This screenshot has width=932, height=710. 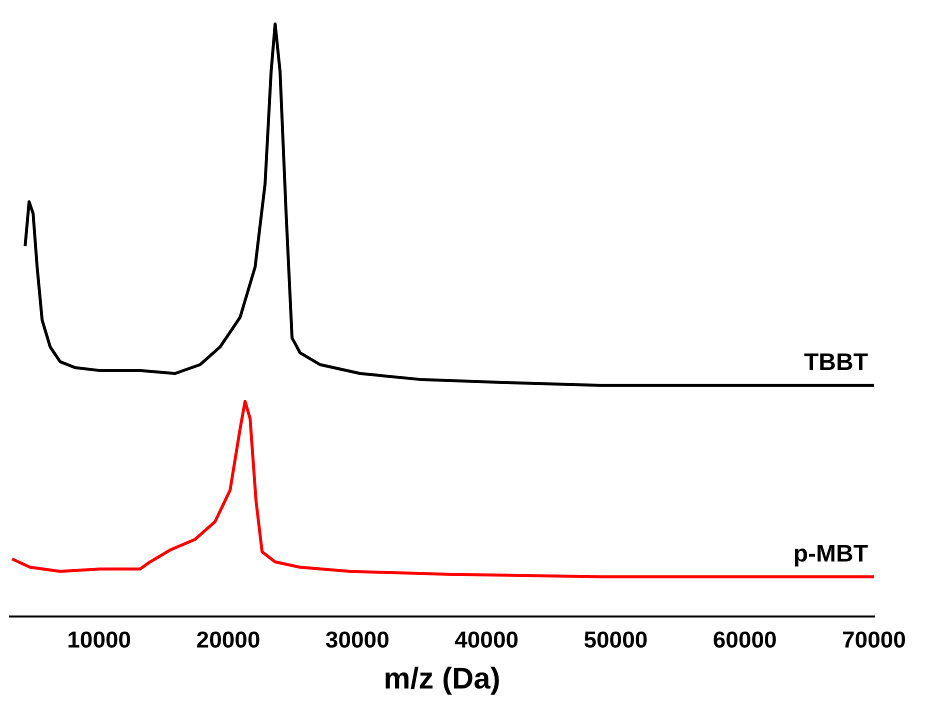 I want to click on x-tick-label: 40000, so click(x=486, y=639).